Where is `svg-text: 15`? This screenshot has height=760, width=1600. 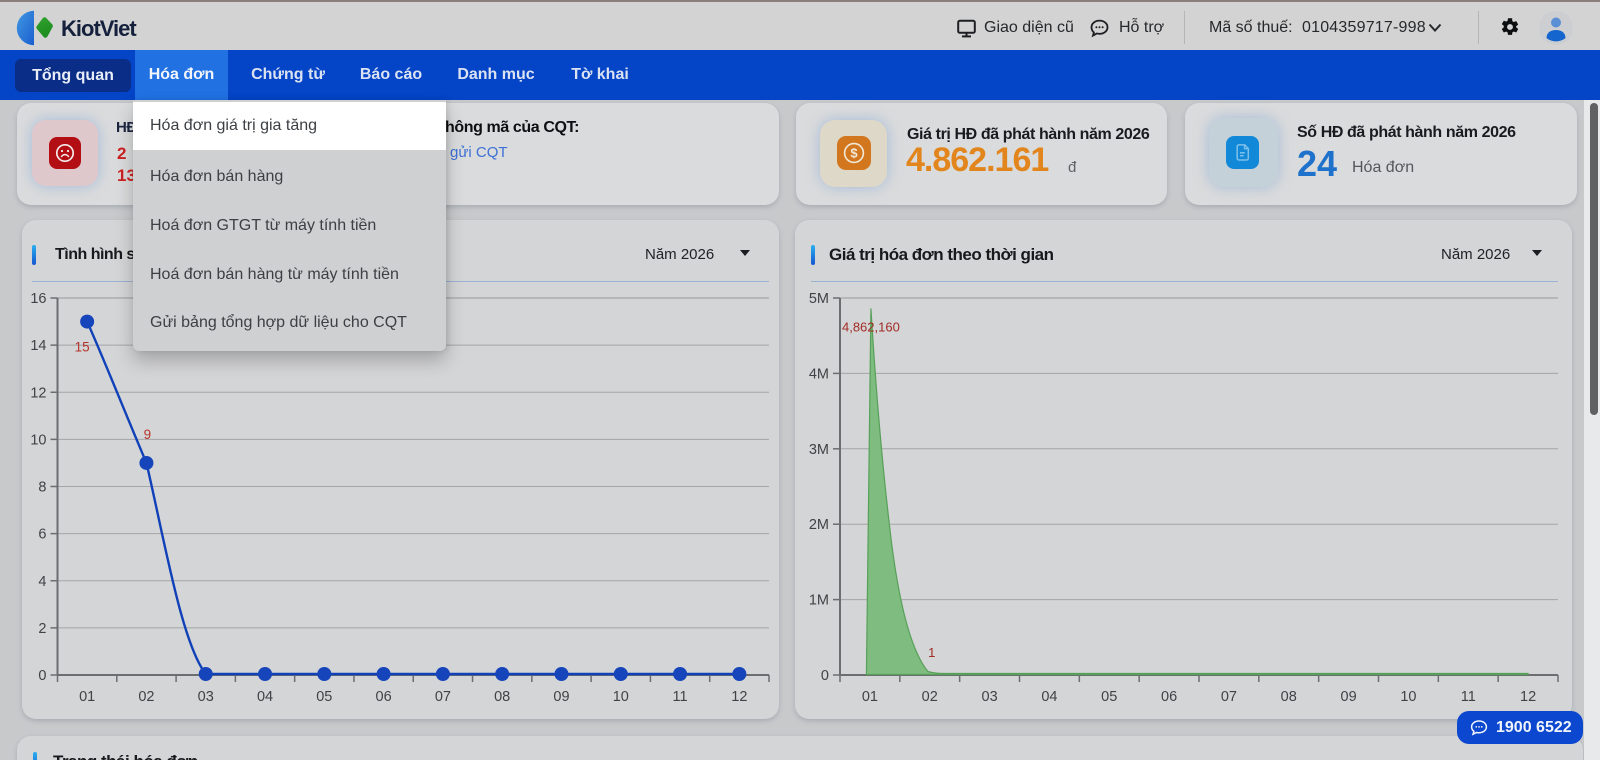 svg-text: 15 is located at coordinates (82, 347).